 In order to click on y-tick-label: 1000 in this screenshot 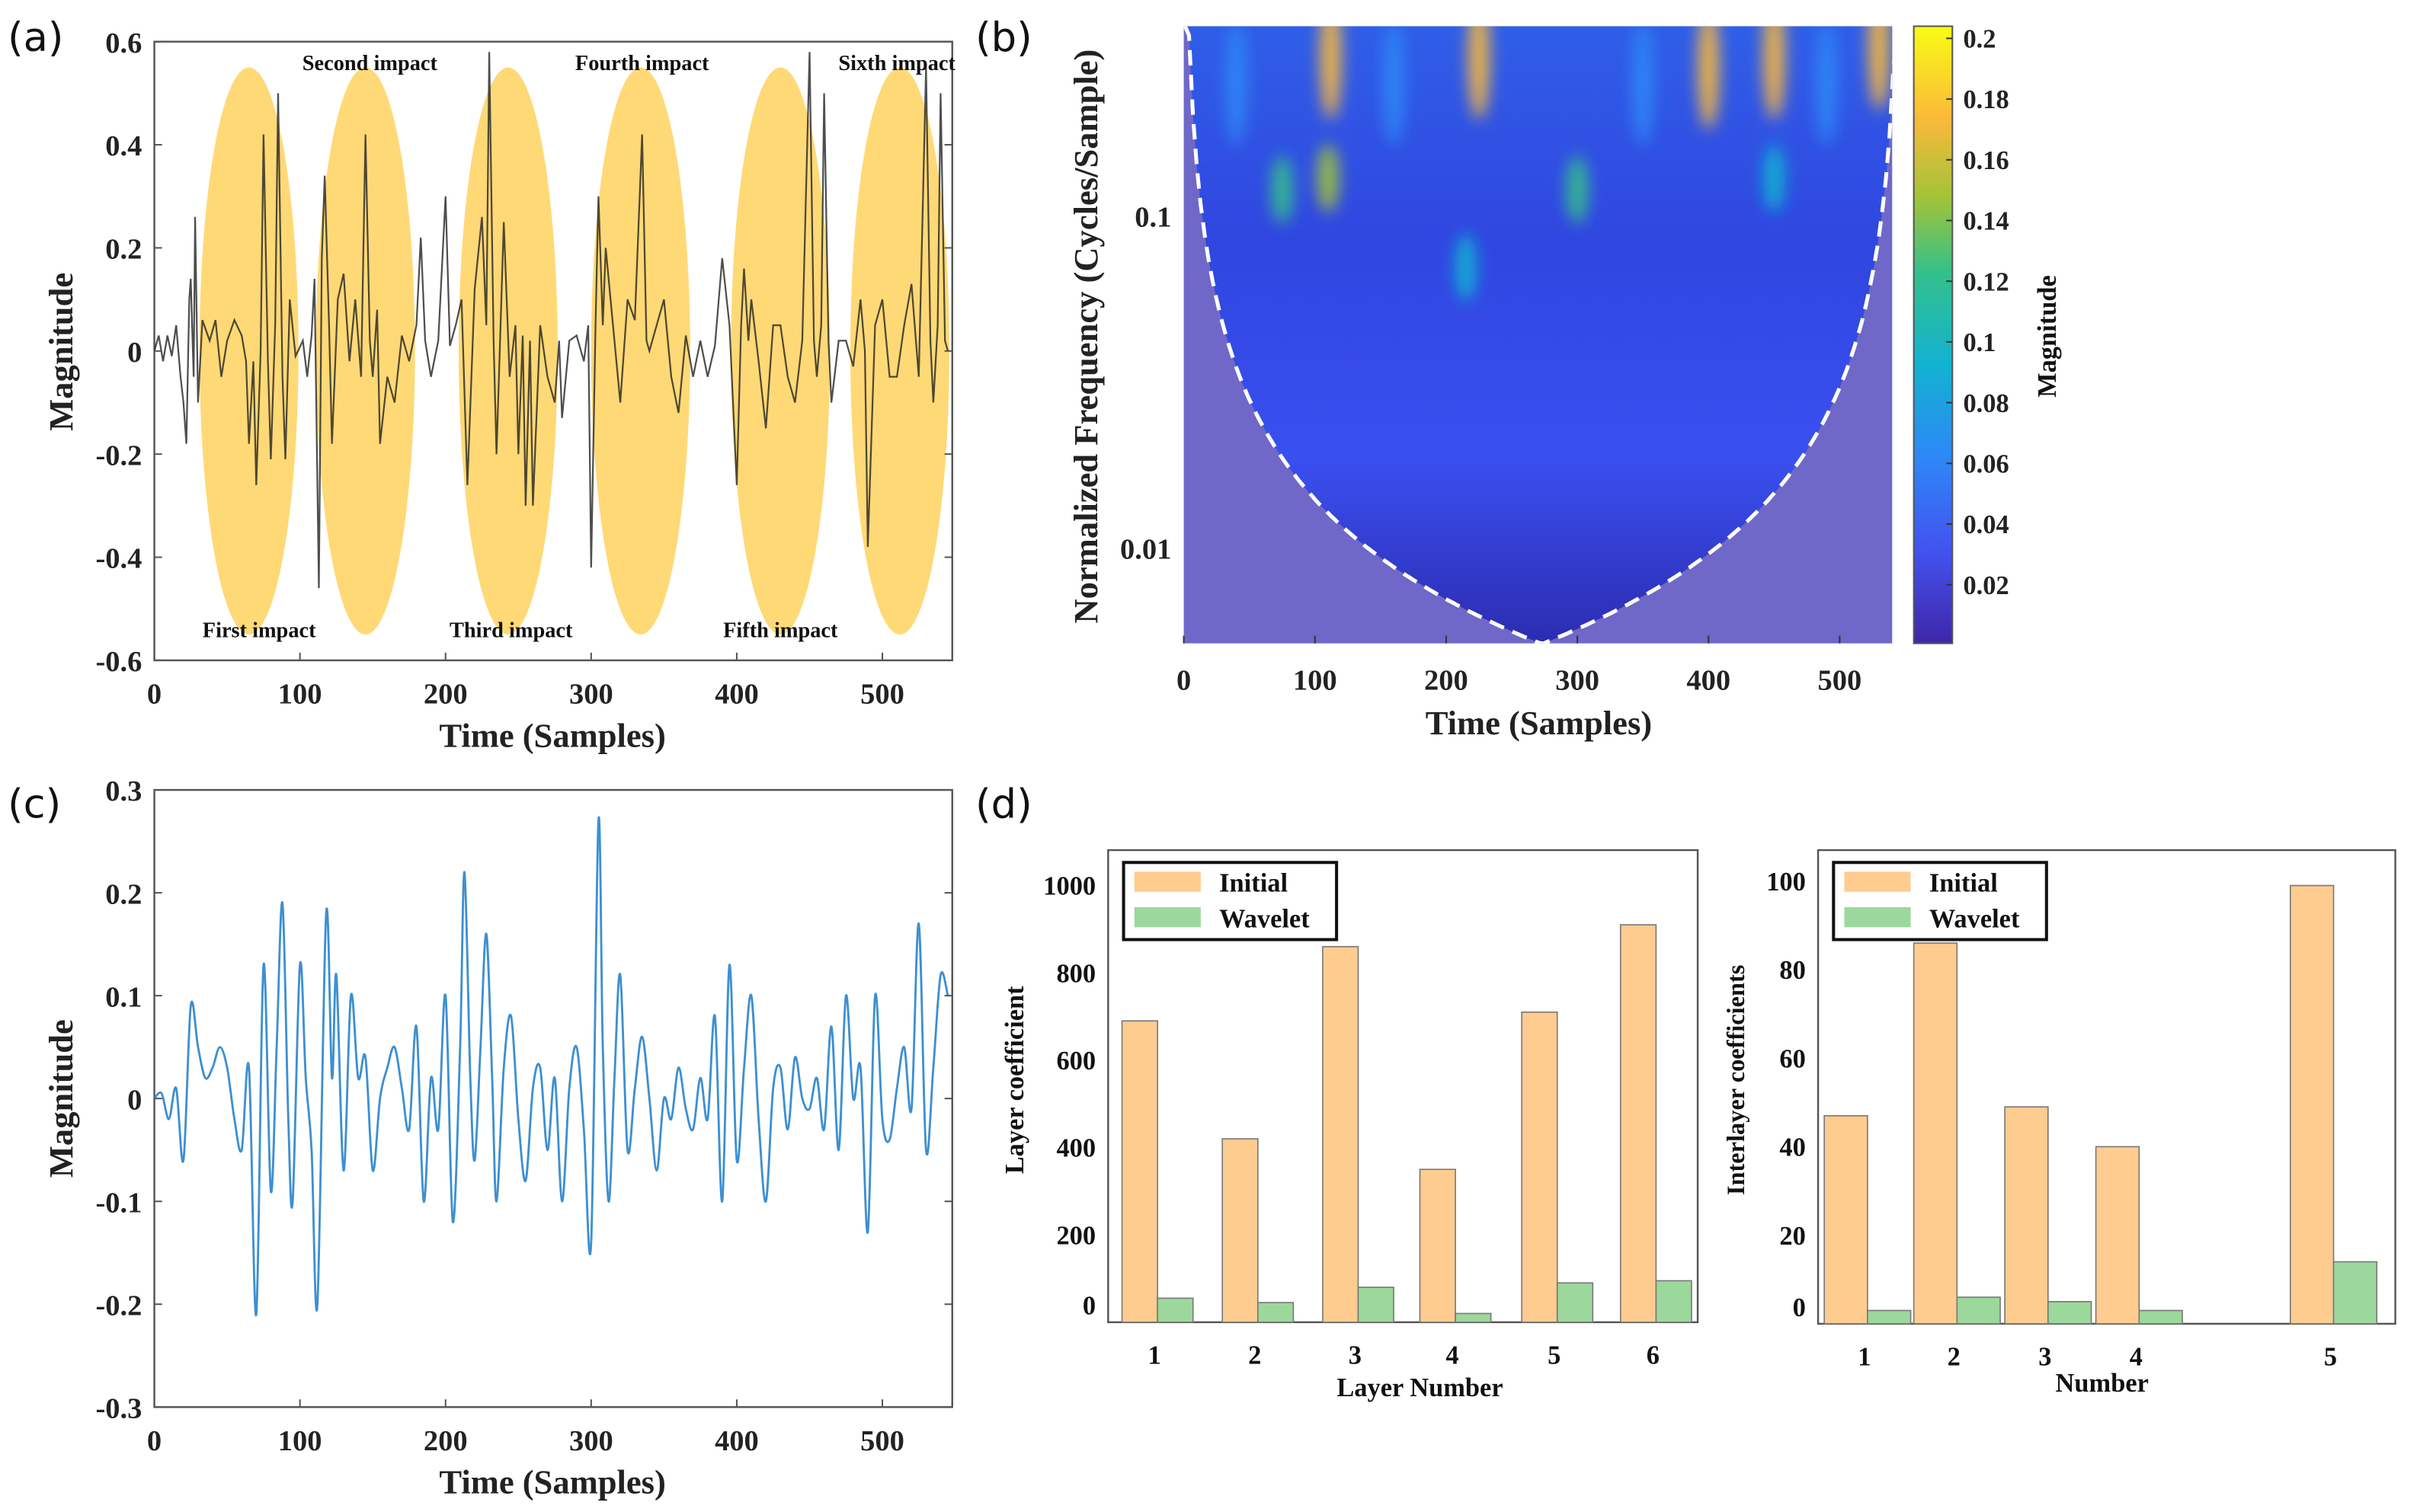, I will do `click(1069, 886)`.